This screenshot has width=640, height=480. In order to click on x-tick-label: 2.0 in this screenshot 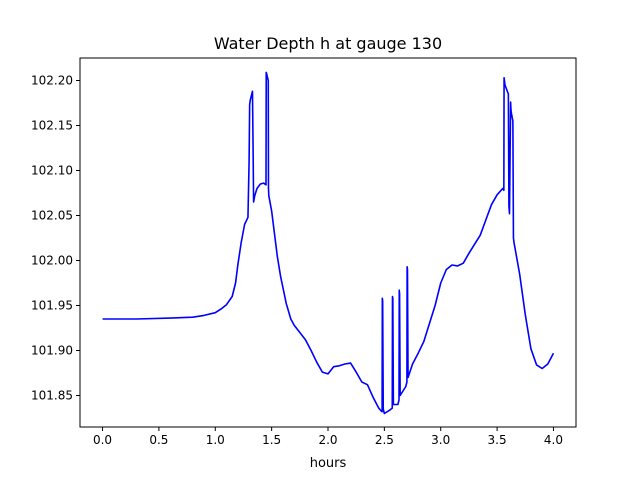, I will do `click(327, 440)`.